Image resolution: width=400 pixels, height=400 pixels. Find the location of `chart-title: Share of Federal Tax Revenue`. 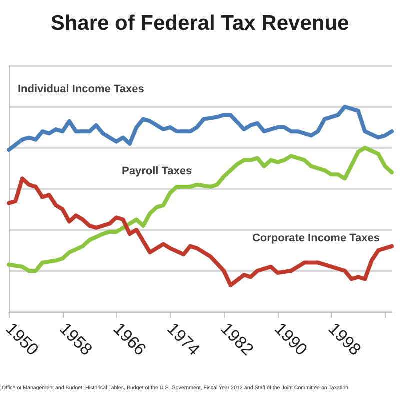

chart-title: Share of Federal Tax Revenue is located at coordinates (200, 23).